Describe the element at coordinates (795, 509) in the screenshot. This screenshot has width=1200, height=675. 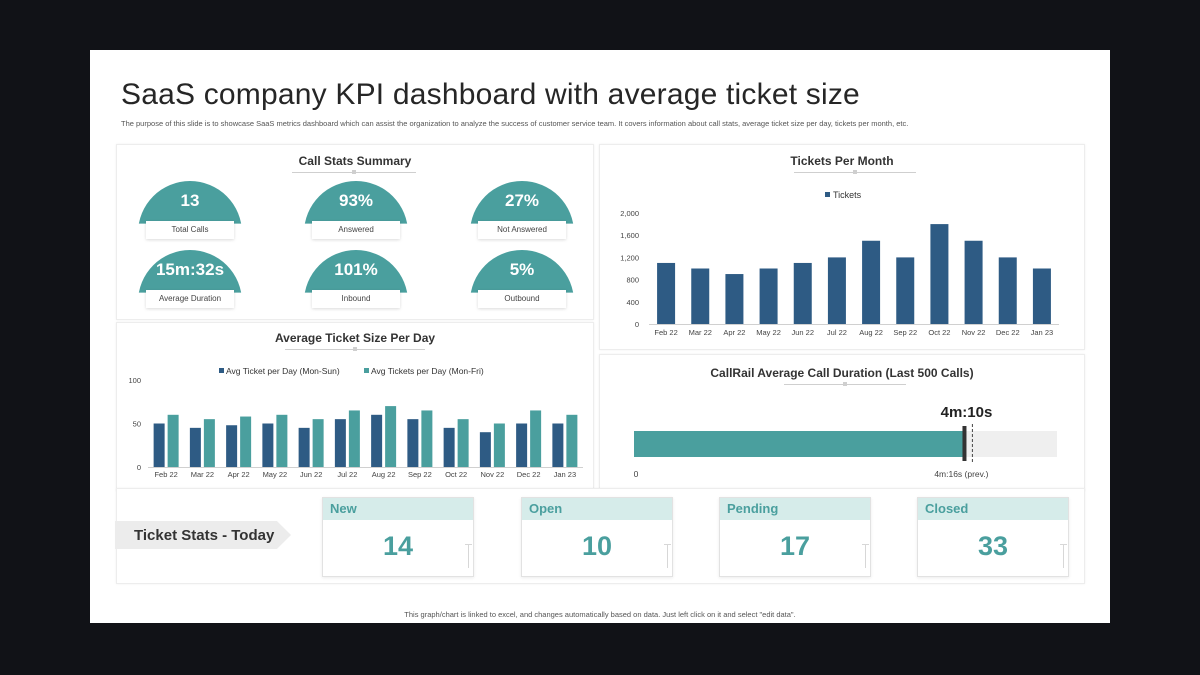
I see `stat-card-label: Pending` at that location.